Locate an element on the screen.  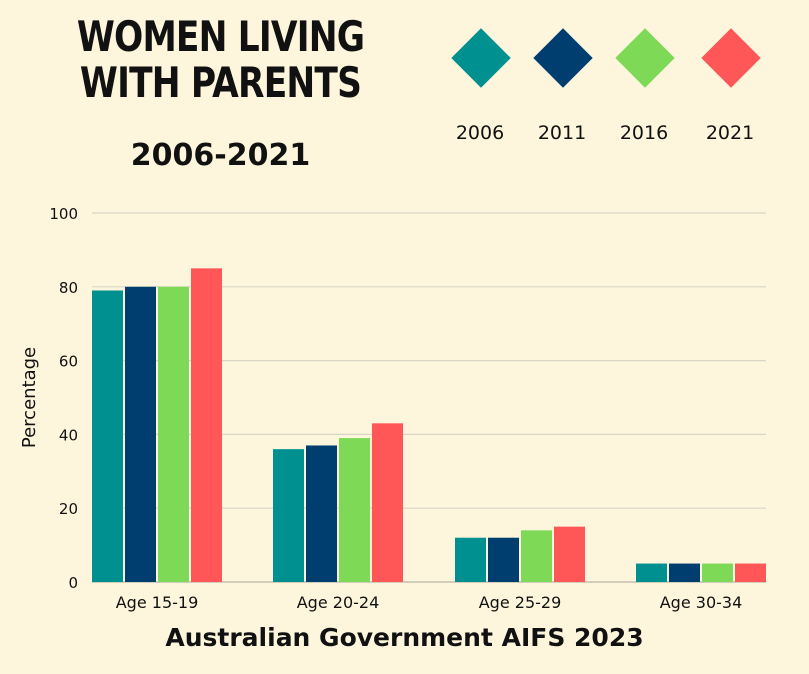
chart-title: WOMEN LIVING WITH PARENTS is located at coordinates (220, 59).